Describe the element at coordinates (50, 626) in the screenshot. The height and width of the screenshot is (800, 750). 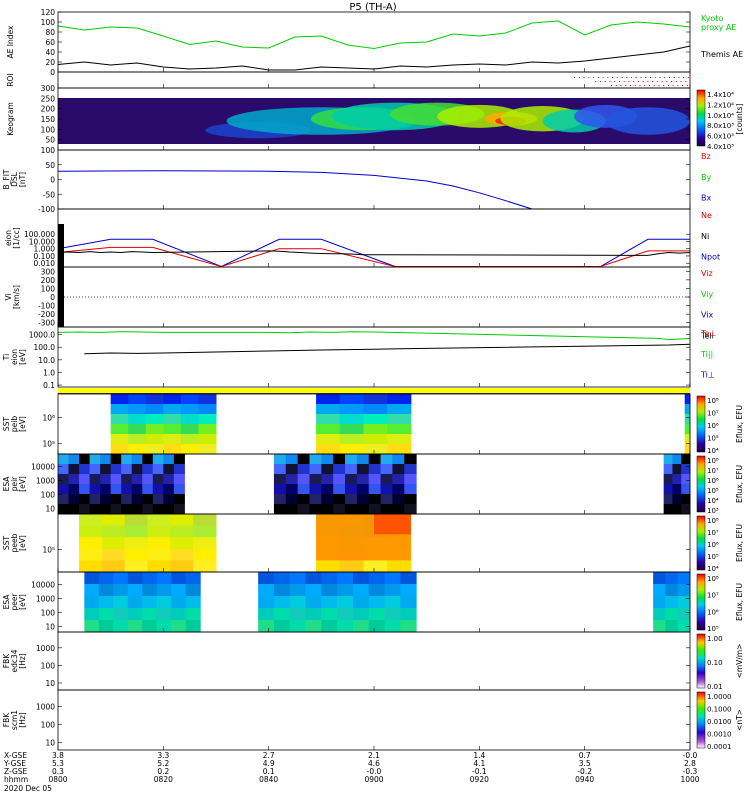
I see `y-tick-label: 10` at that location.